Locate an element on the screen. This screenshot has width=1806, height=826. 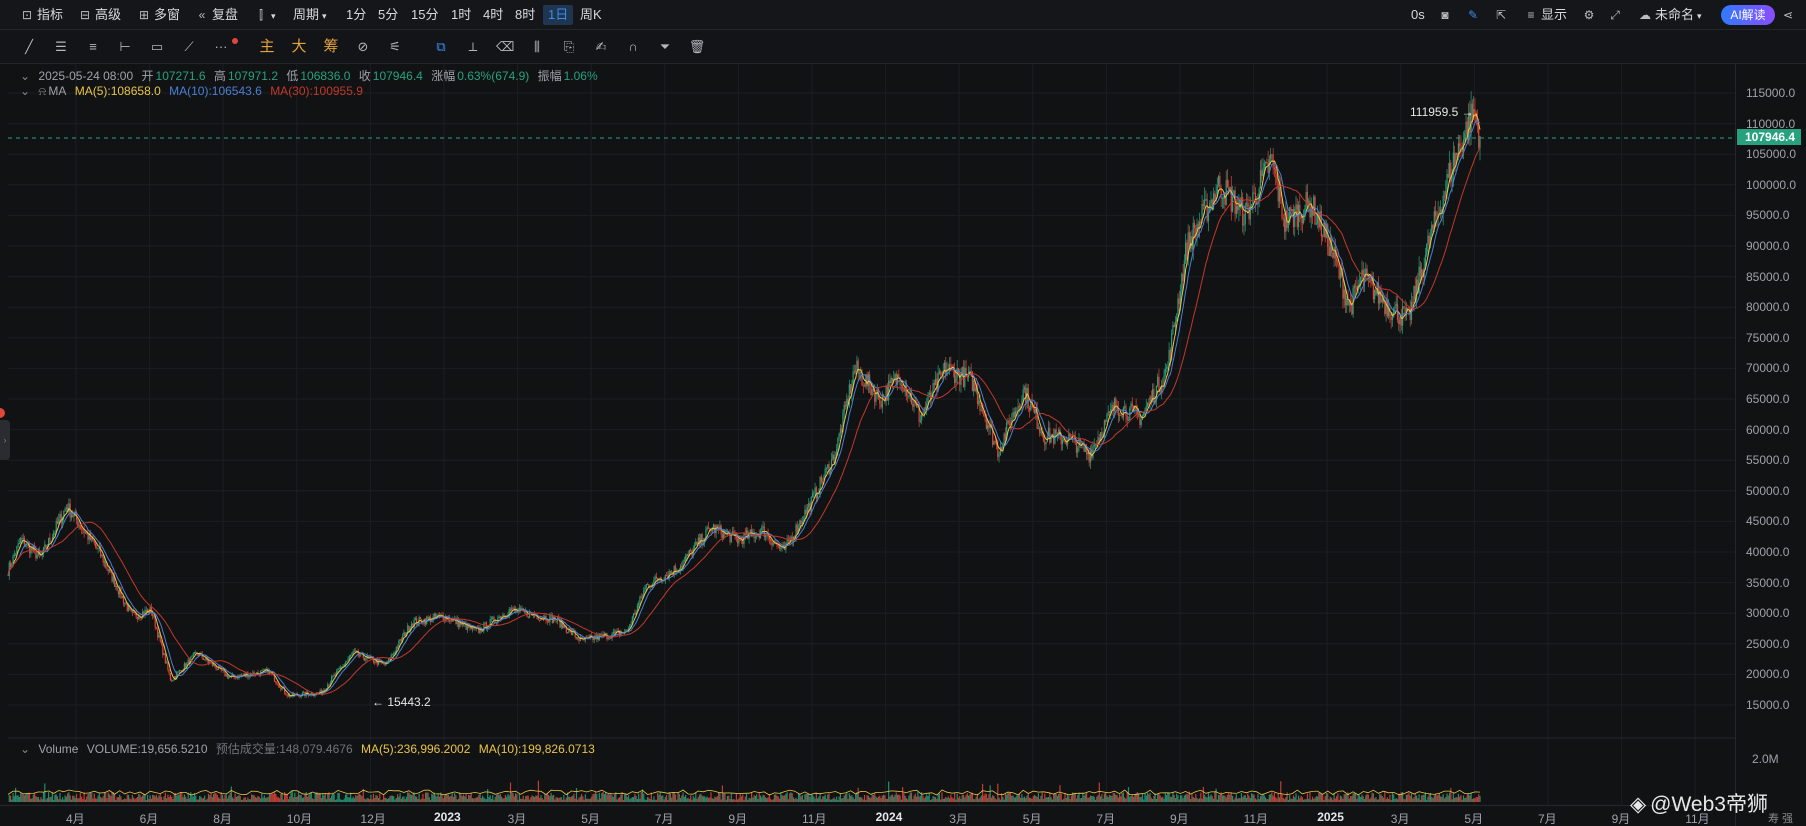
period-5m: 5分 is located at coordinates (388, 14).